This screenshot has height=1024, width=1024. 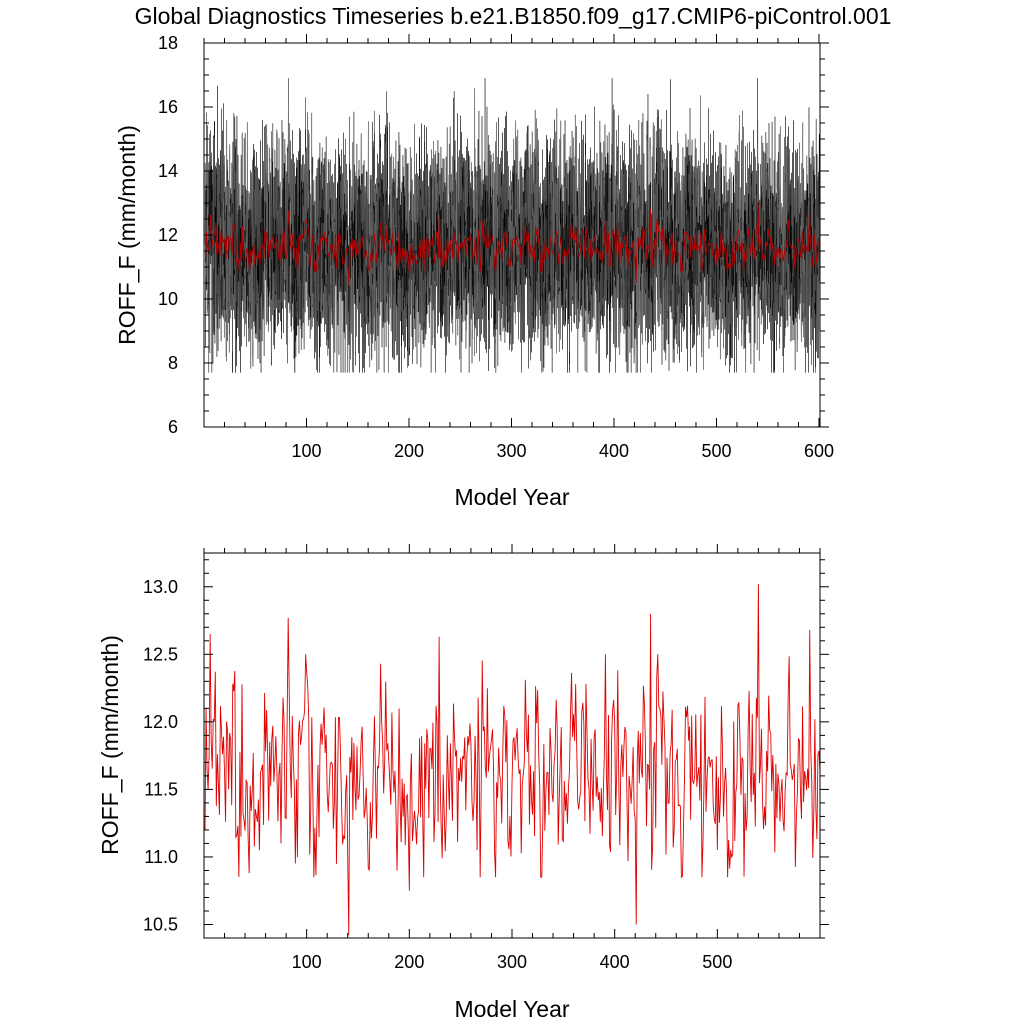 What do you see at coordinates (307, 962) in the screenshot?
I see `bottom-x-tick-label: 100` at bounding box center [307, 962].